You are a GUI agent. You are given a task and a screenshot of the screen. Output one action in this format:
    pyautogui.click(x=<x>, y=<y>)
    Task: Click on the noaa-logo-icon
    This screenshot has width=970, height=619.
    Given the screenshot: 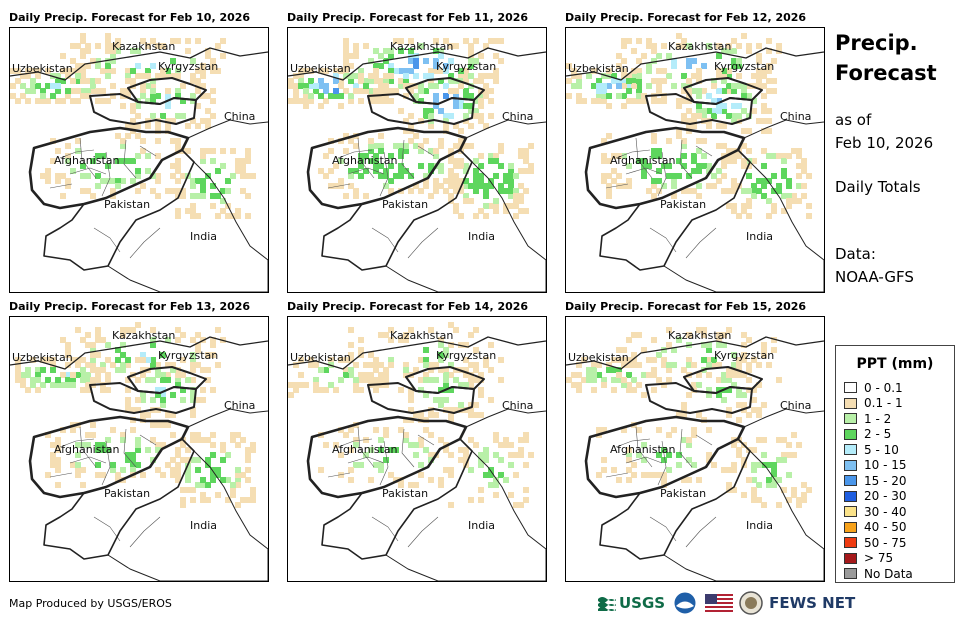 What is the action you would take?
    pyautogui.click(x=685, y=603)
    